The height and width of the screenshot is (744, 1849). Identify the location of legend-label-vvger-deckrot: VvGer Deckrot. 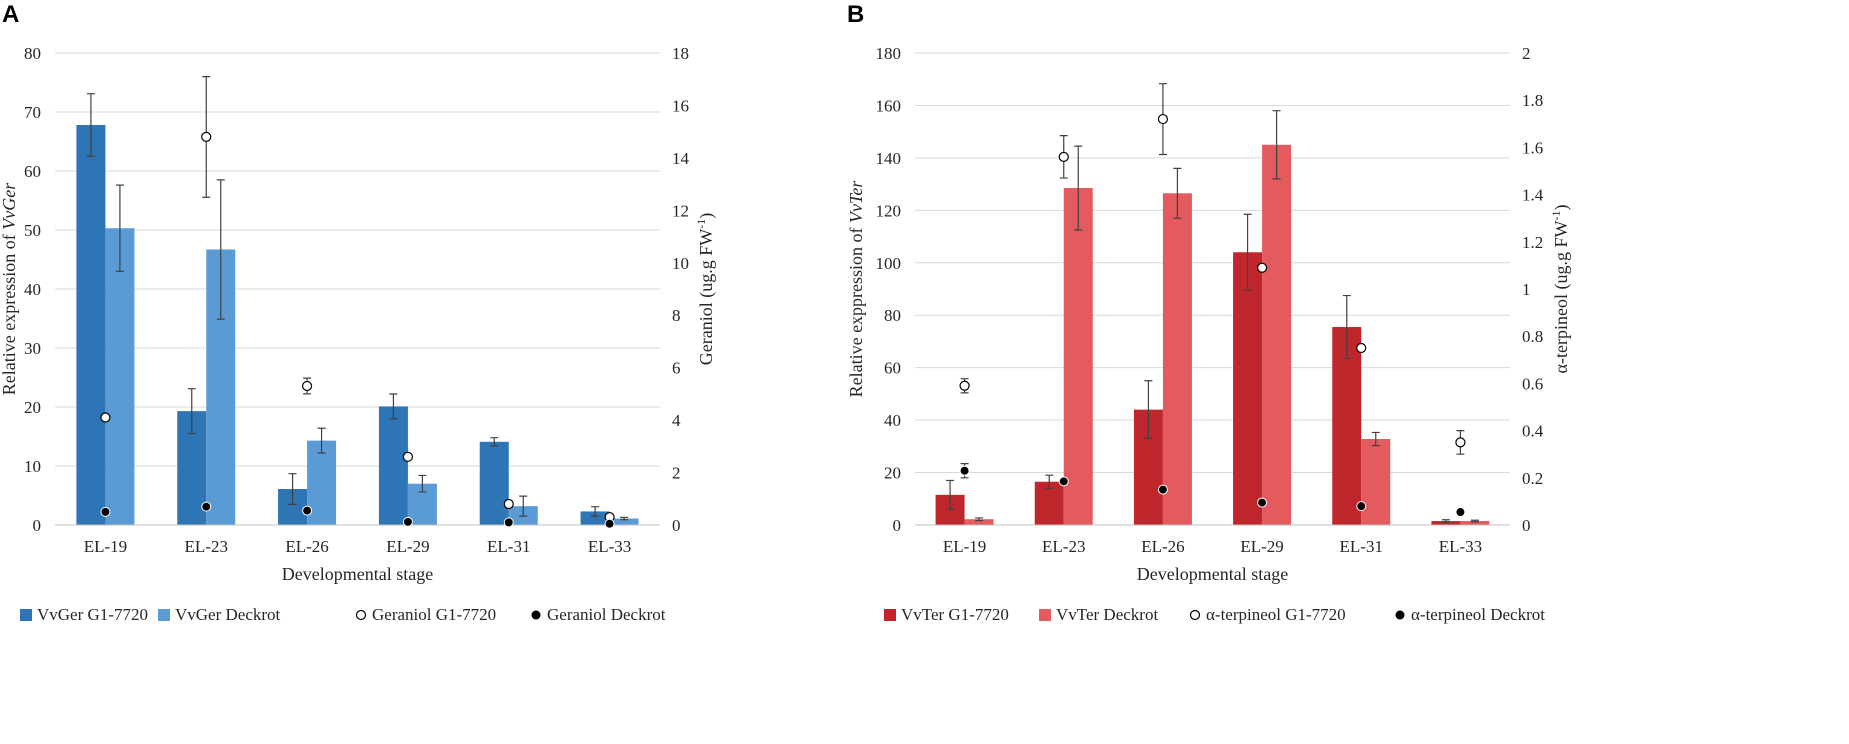
(228, 614).